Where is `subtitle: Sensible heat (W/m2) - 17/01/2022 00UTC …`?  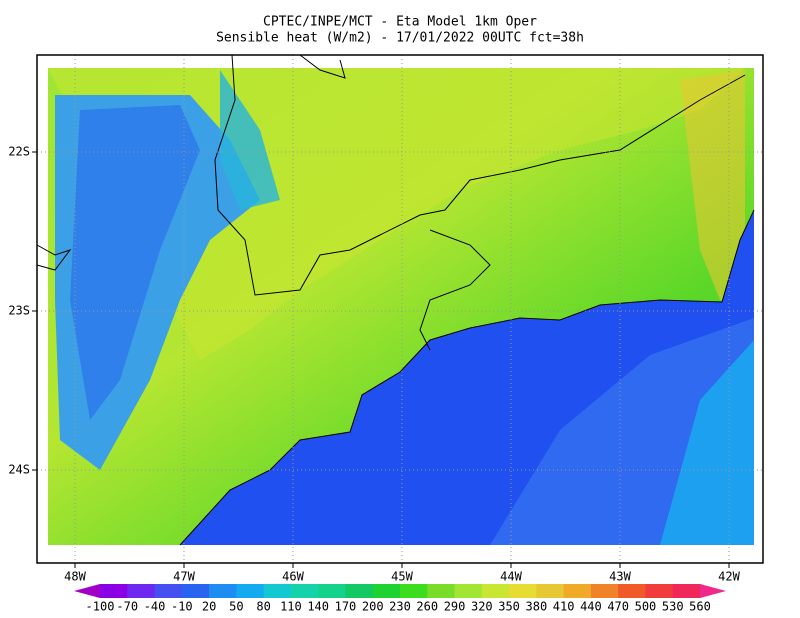 subtitle: Sensible heat (W/m2) - 17/01/2022 00UTC … is located at coordinates (400, 38).